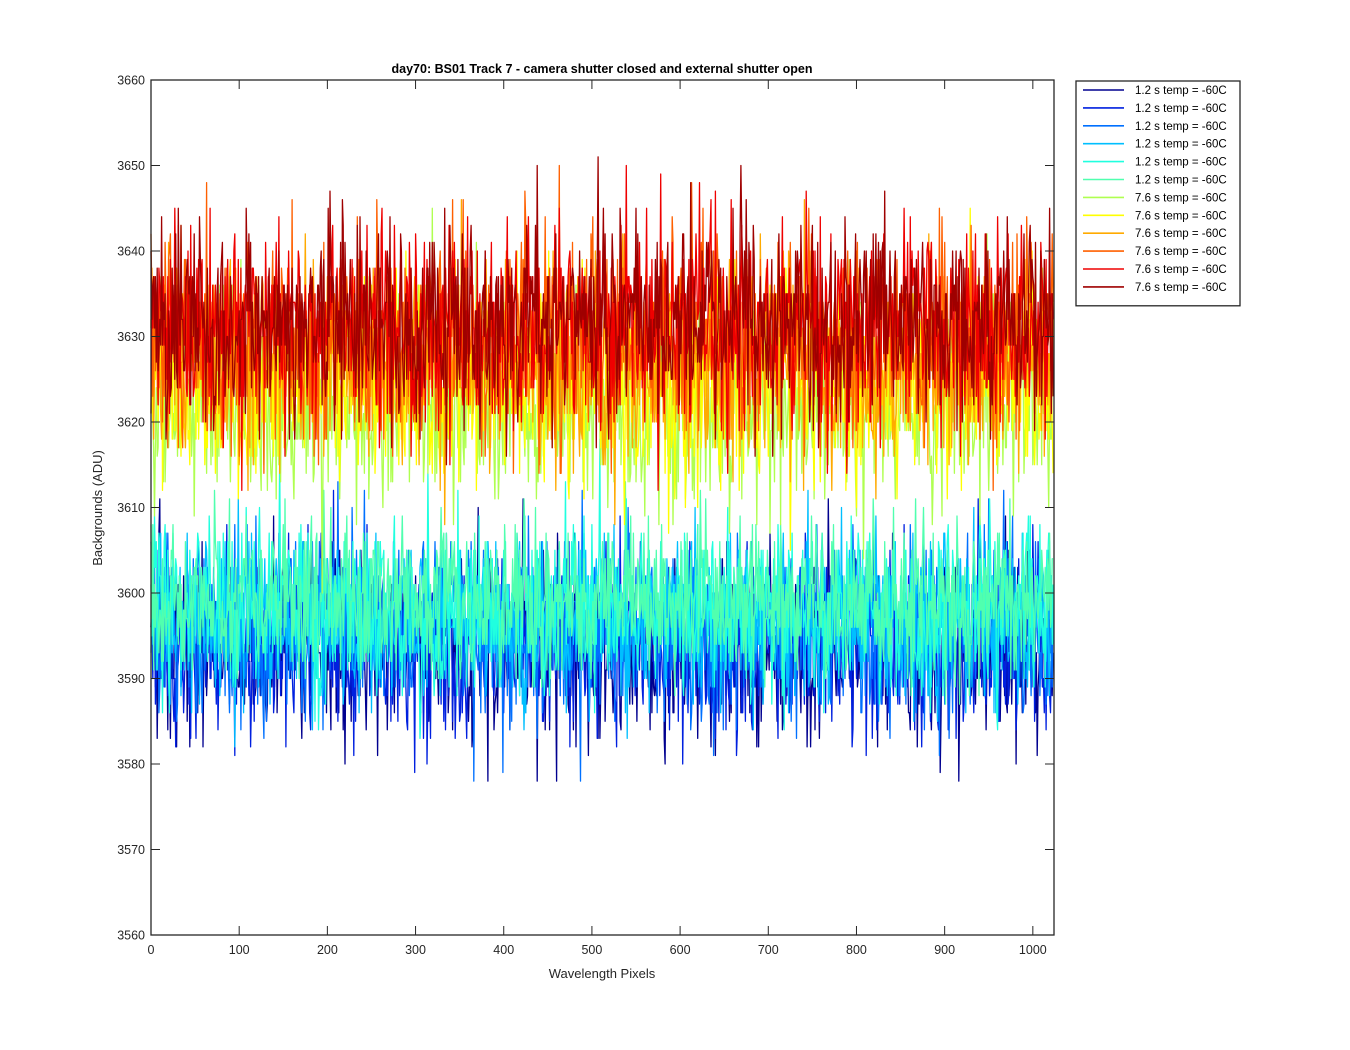 The height and width of the screenshot is (1050, 1350). I want to click on y-tick-label: 3650, so click(131, 166).